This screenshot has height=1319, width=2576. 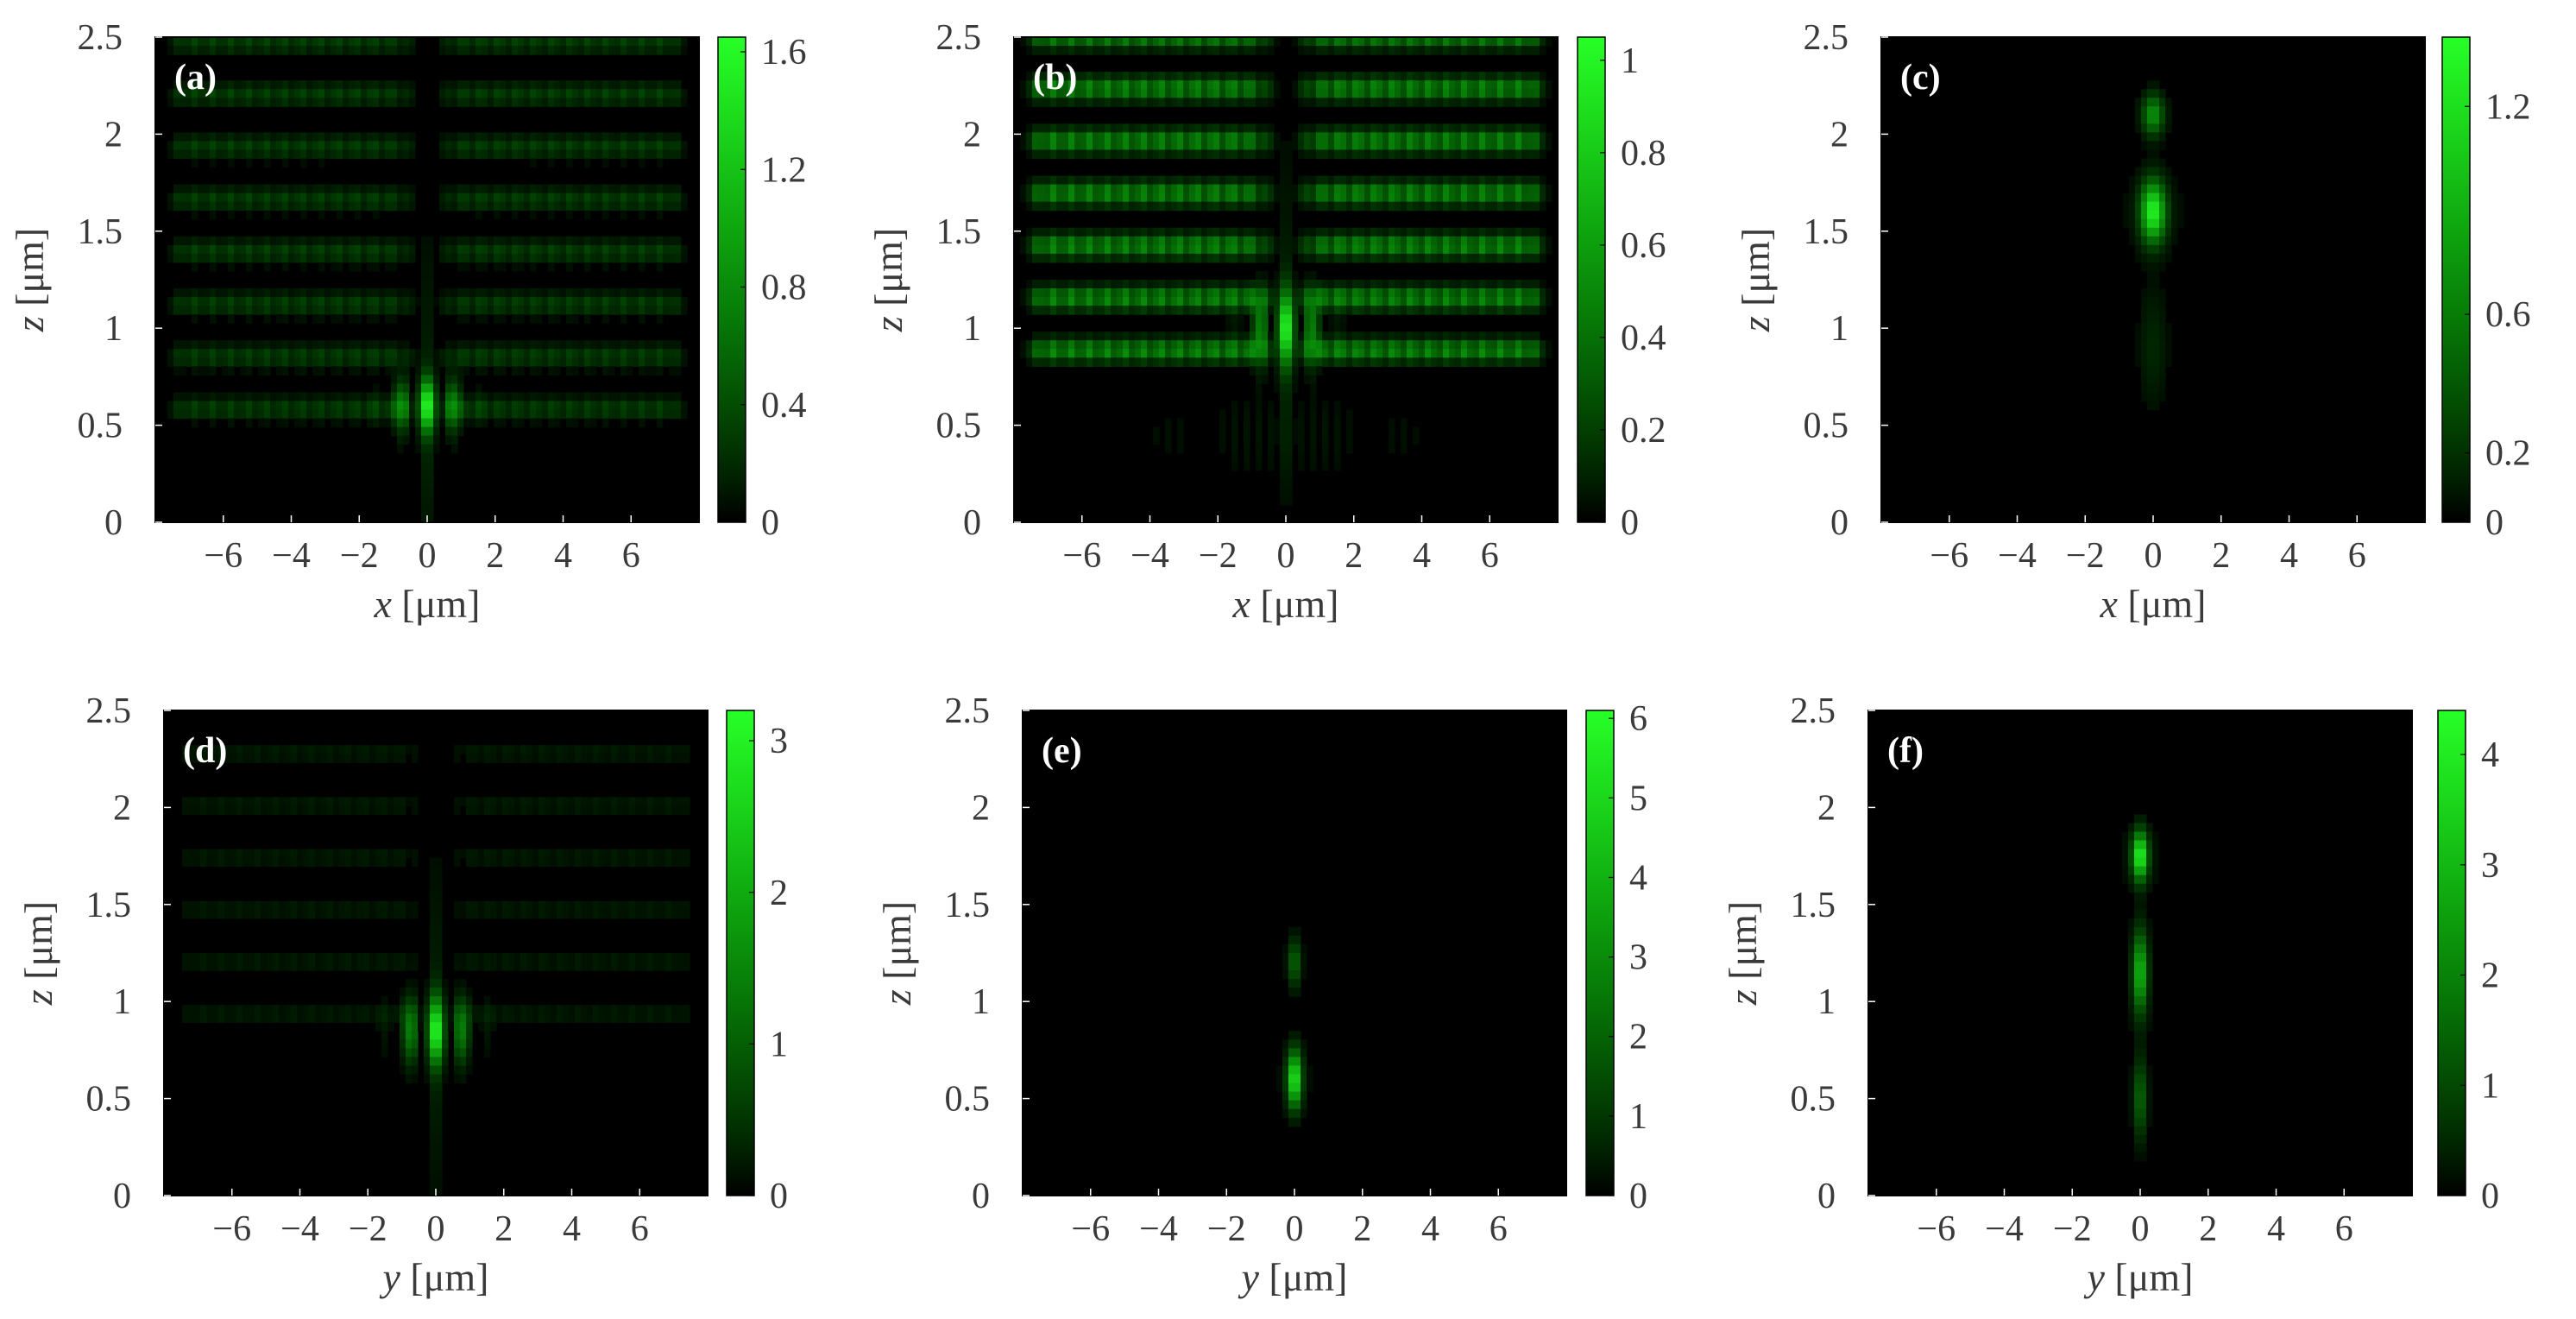 I want to click on y-tick-label: 2, so click(x=1839, y=135).